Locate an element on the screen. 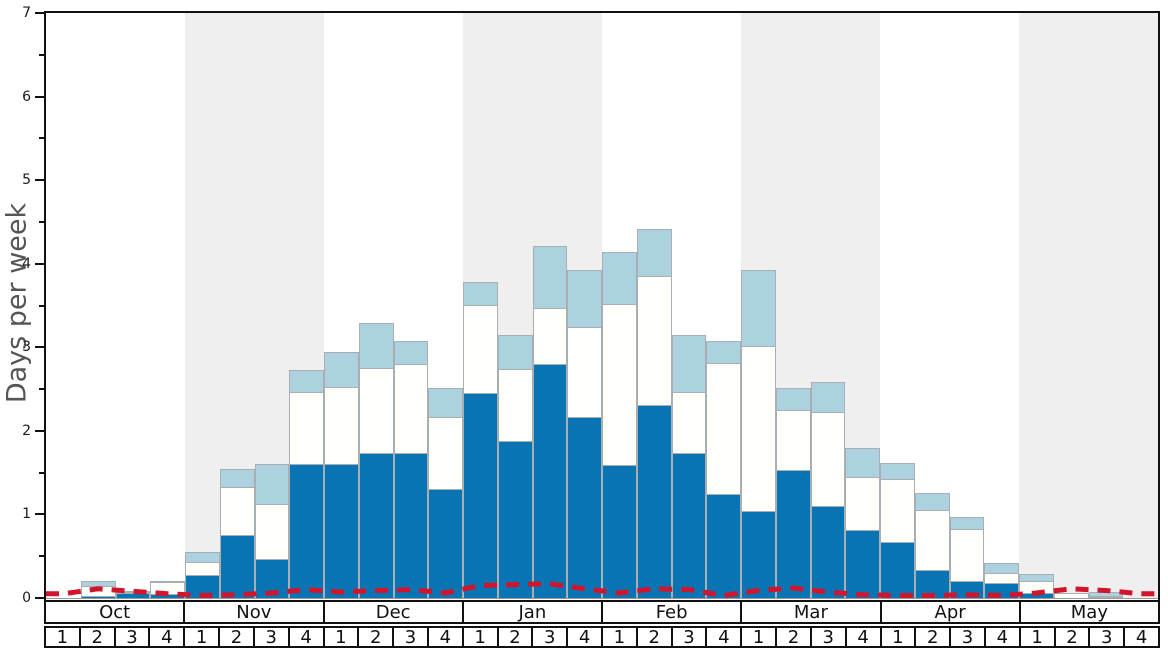 This screenshot has height=648, width=1168. bar-apr-2-dark-blue is located at coordinates (932, 584).